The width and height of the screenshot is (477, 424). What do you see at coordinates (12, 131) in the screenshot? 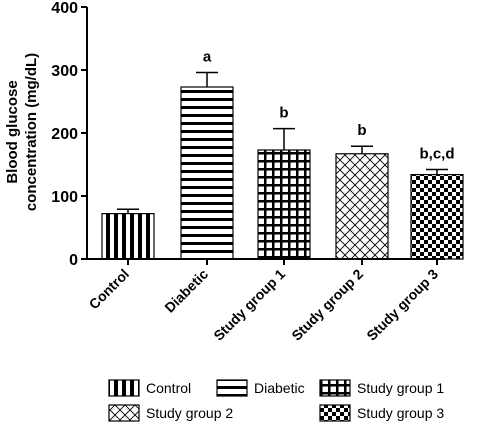
I see `y-axis-title-line-1: Blood glucose` at bounding box center [12, 131].